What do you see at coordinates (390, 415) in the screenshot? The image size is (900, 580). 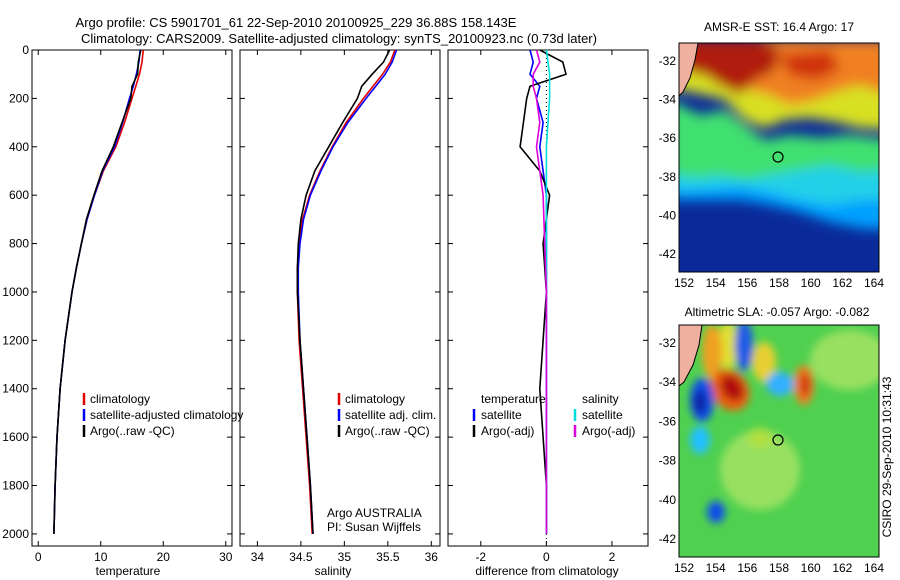 I see `legend-satellite-adj: satellite adj. clim.` at bounding box center [390, 415].